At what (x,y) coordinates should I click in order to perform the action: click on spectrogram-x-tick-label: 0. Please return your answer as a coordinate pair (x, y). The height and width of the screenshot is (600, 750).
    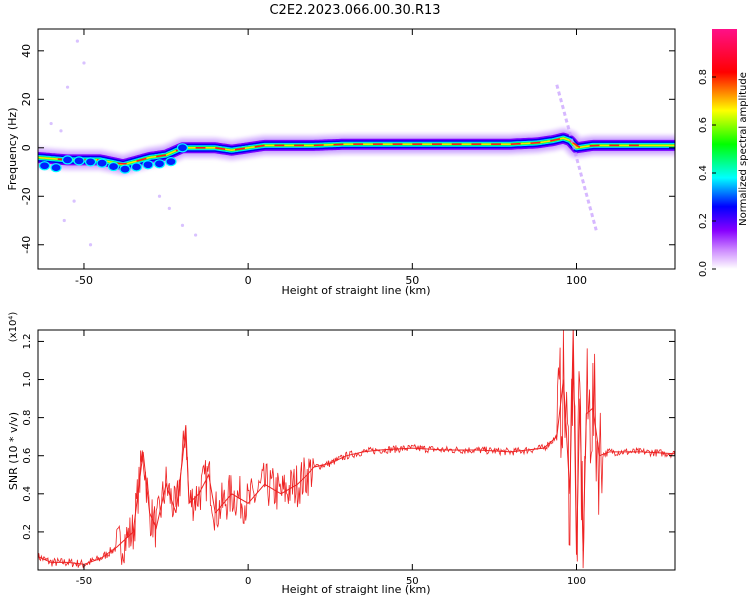
    Looking at the image, I should click on (248, 280).